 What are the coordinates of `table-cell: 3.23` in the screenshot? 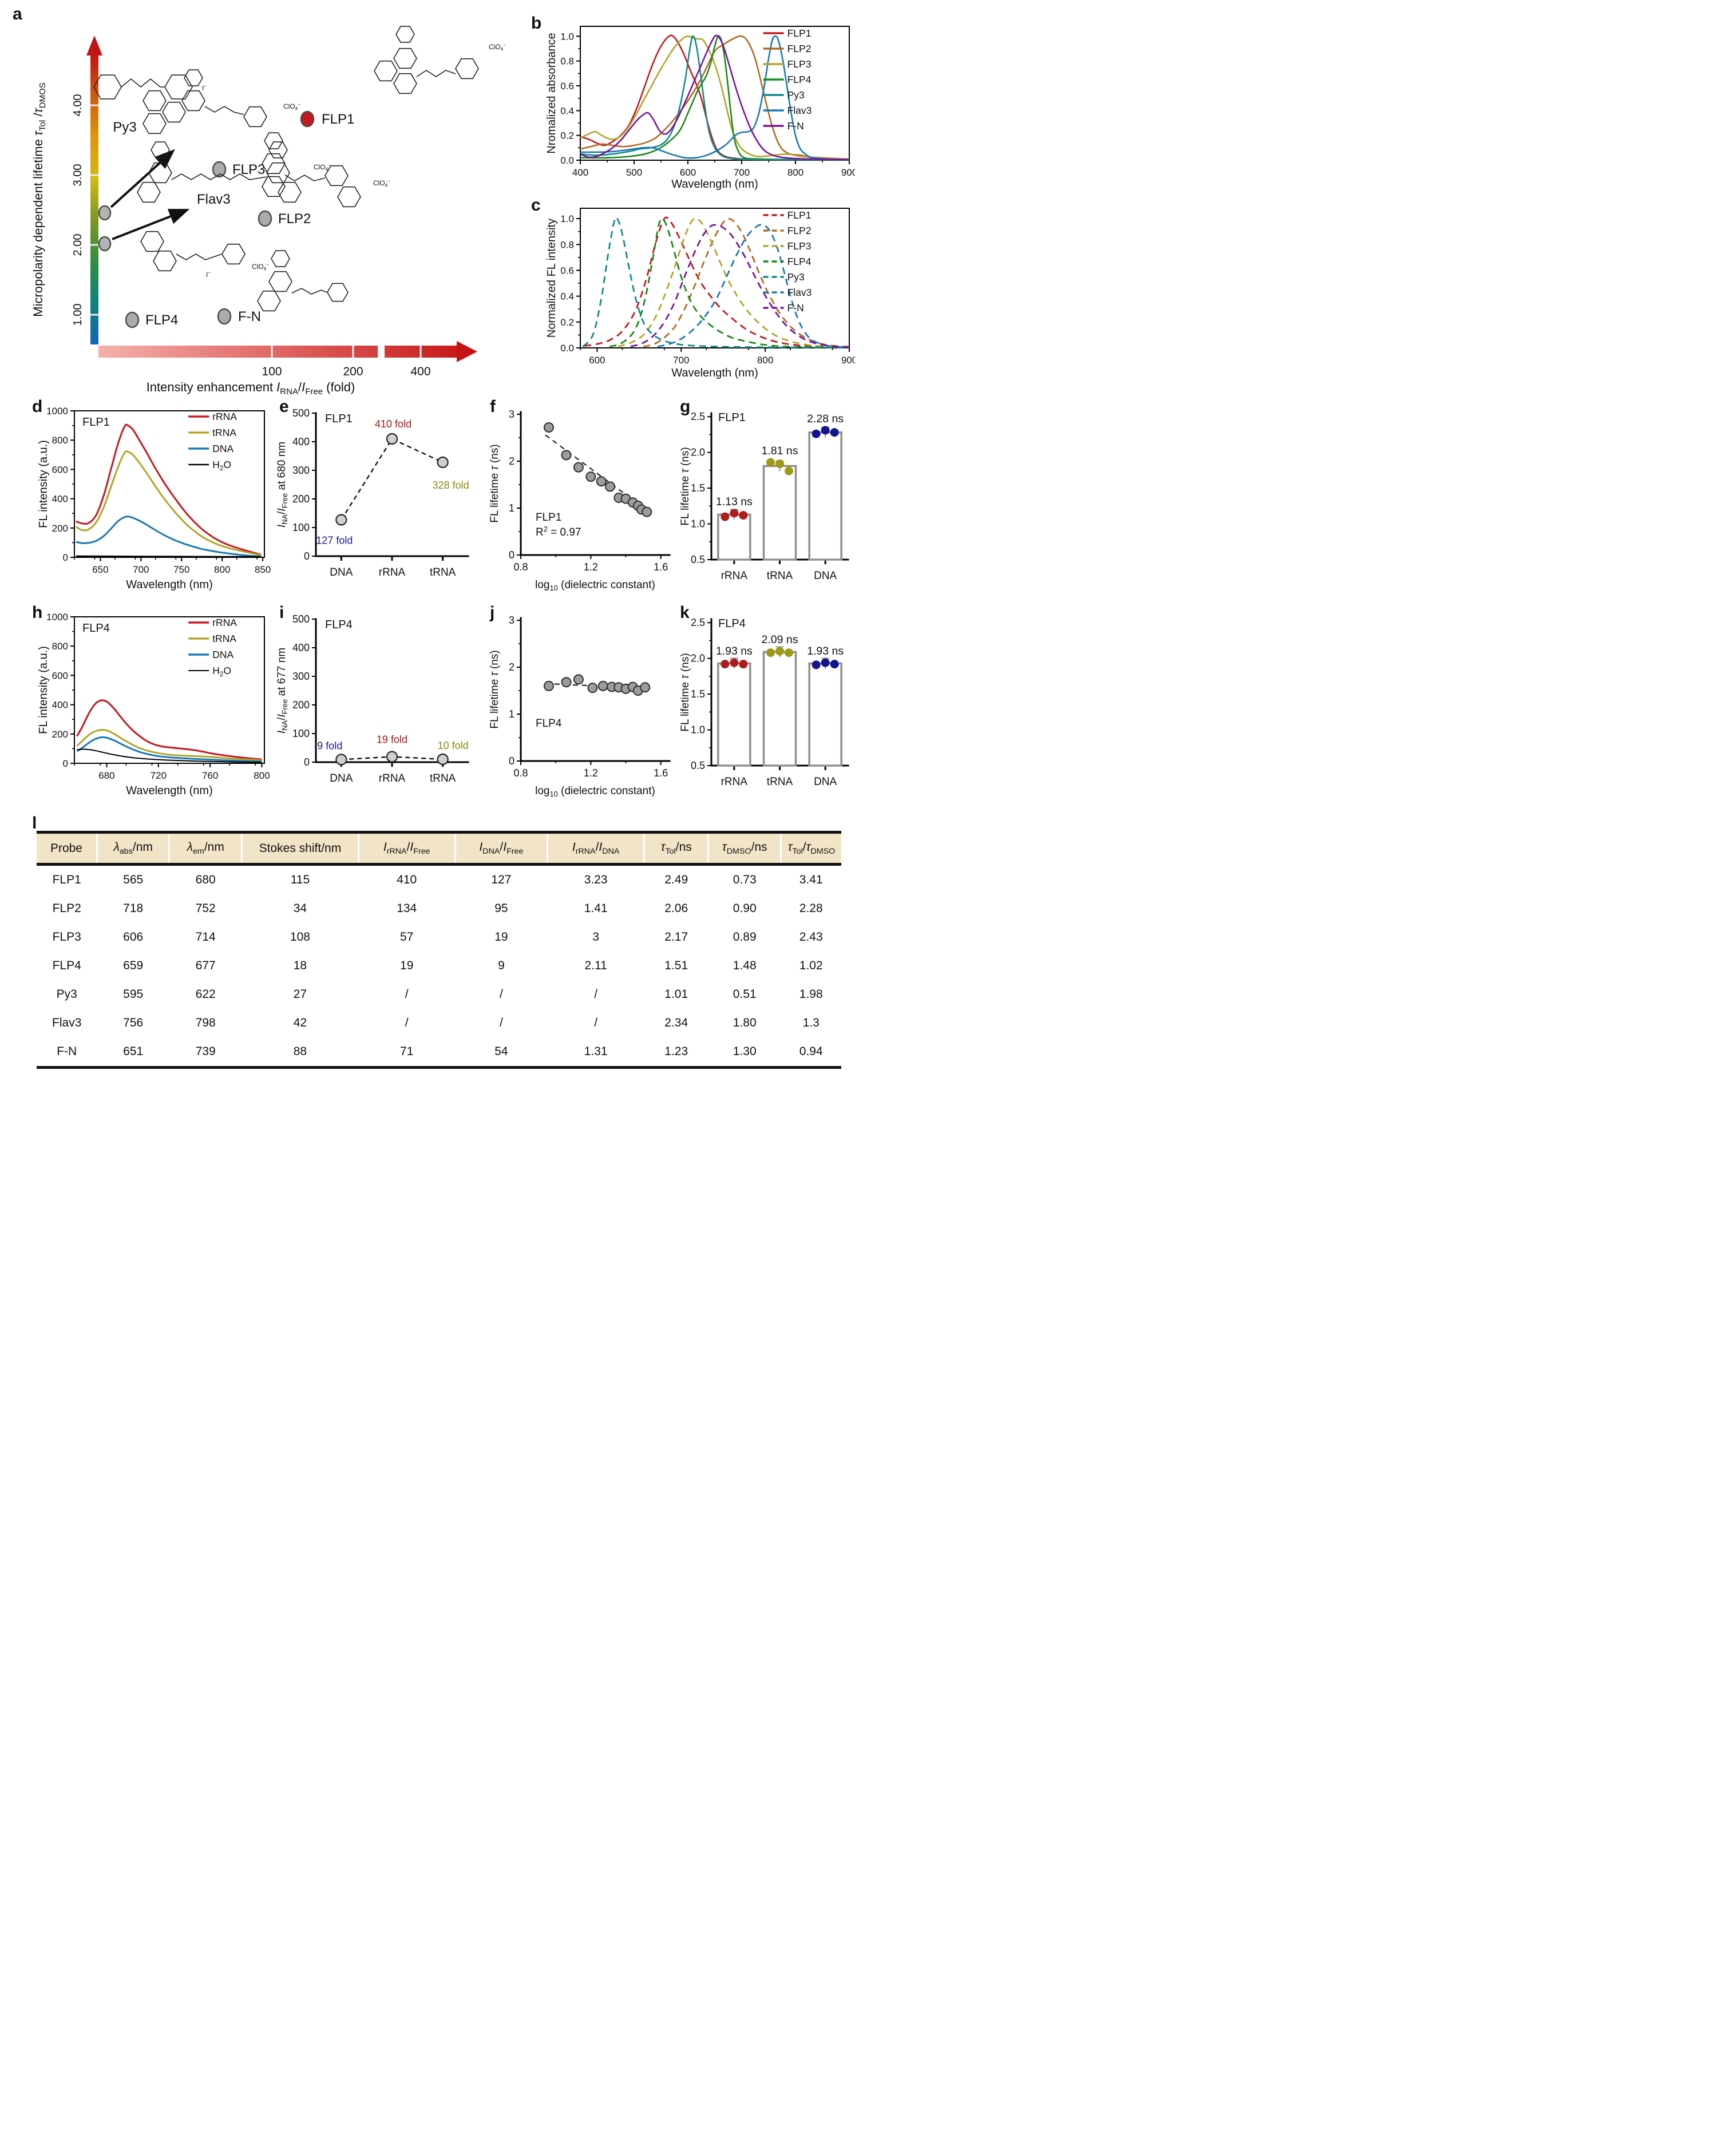 It's located at (596, 880).